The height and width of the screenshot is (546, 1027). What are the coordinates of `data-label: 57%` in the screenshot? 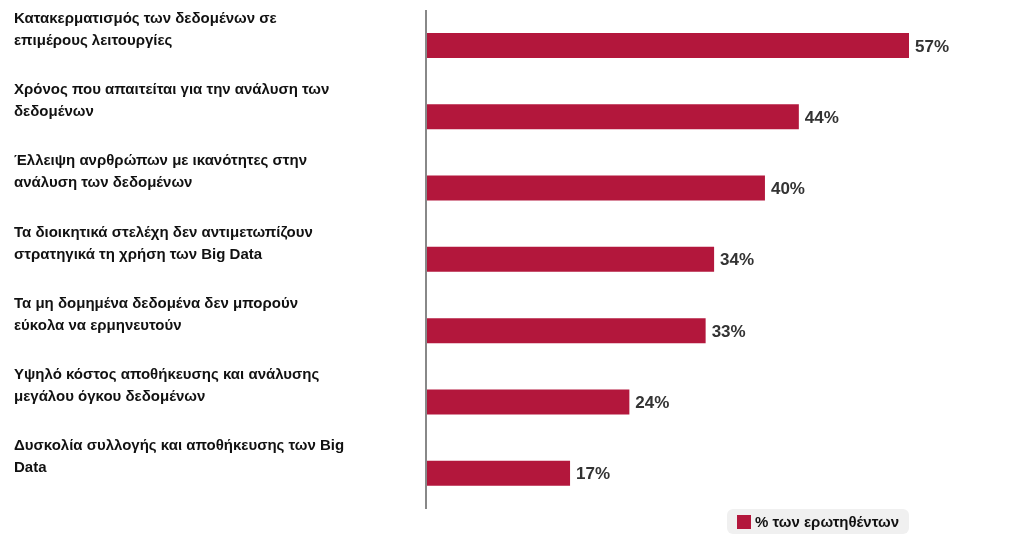 It's located at (932, 46).